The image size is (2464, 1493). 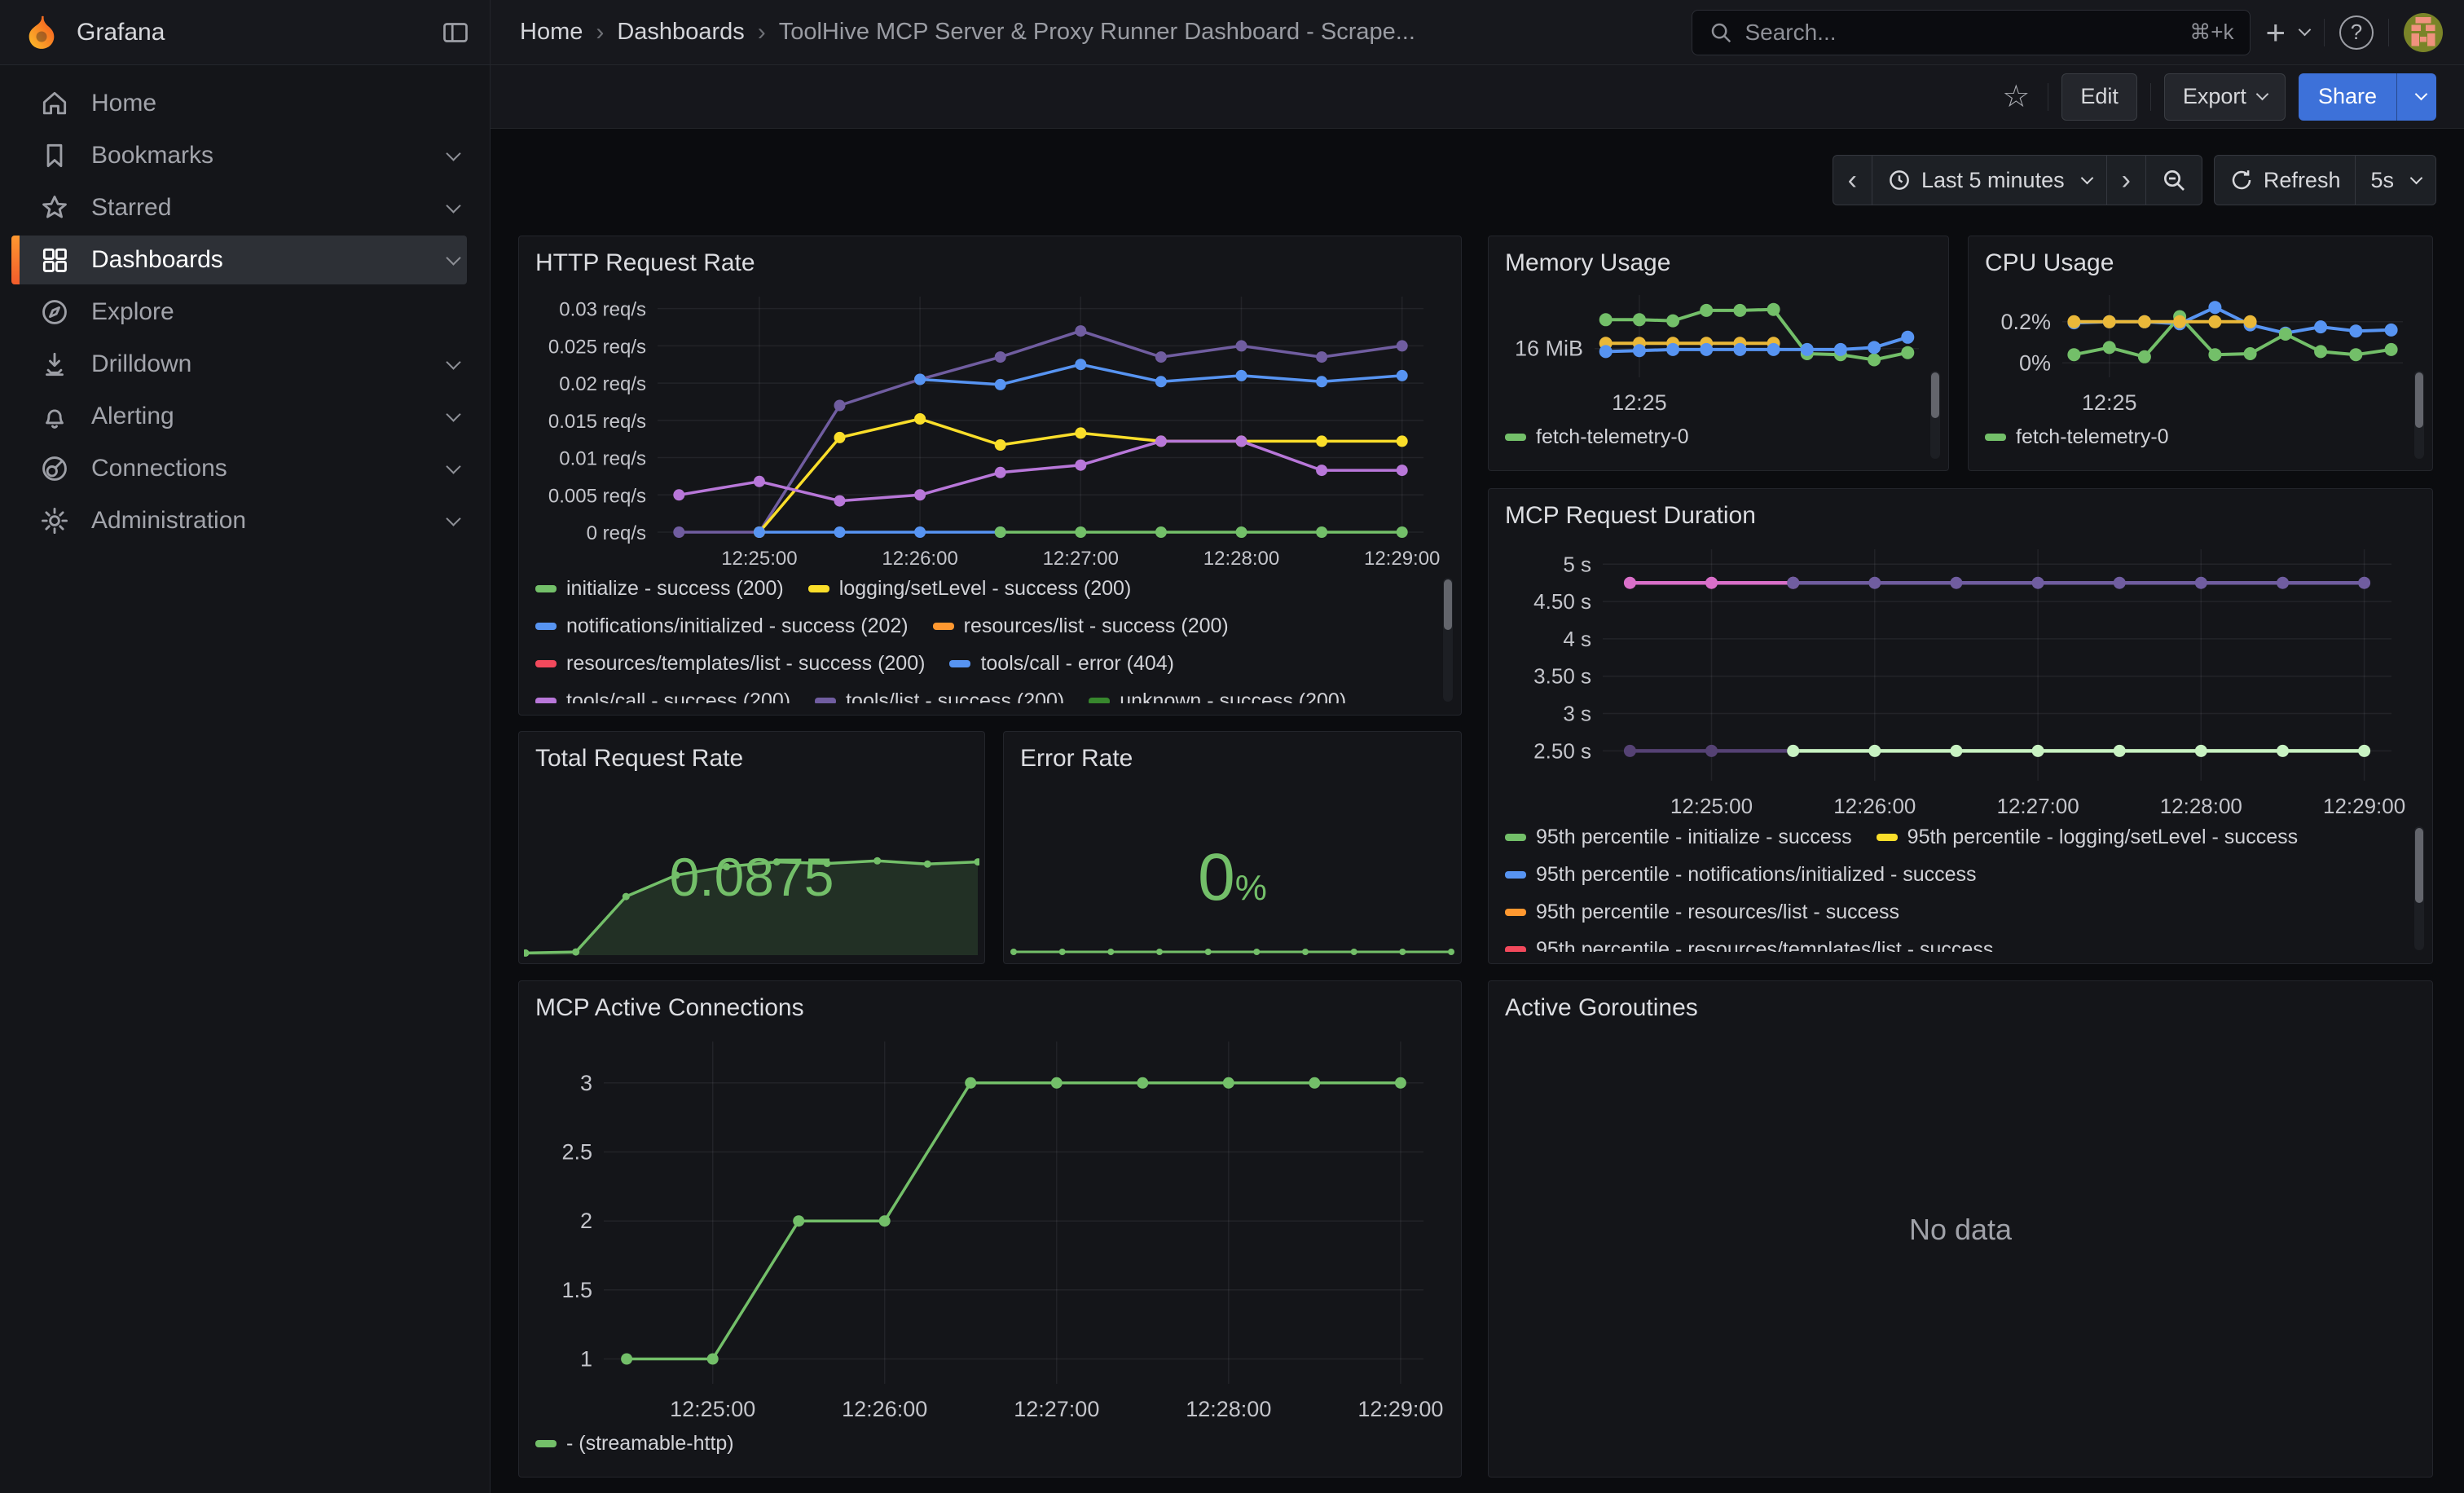 What do you see at coordinates (751, 885) in the screenshot?
I see `total-request-rate-sparkline` at bounding box center [751, 885].